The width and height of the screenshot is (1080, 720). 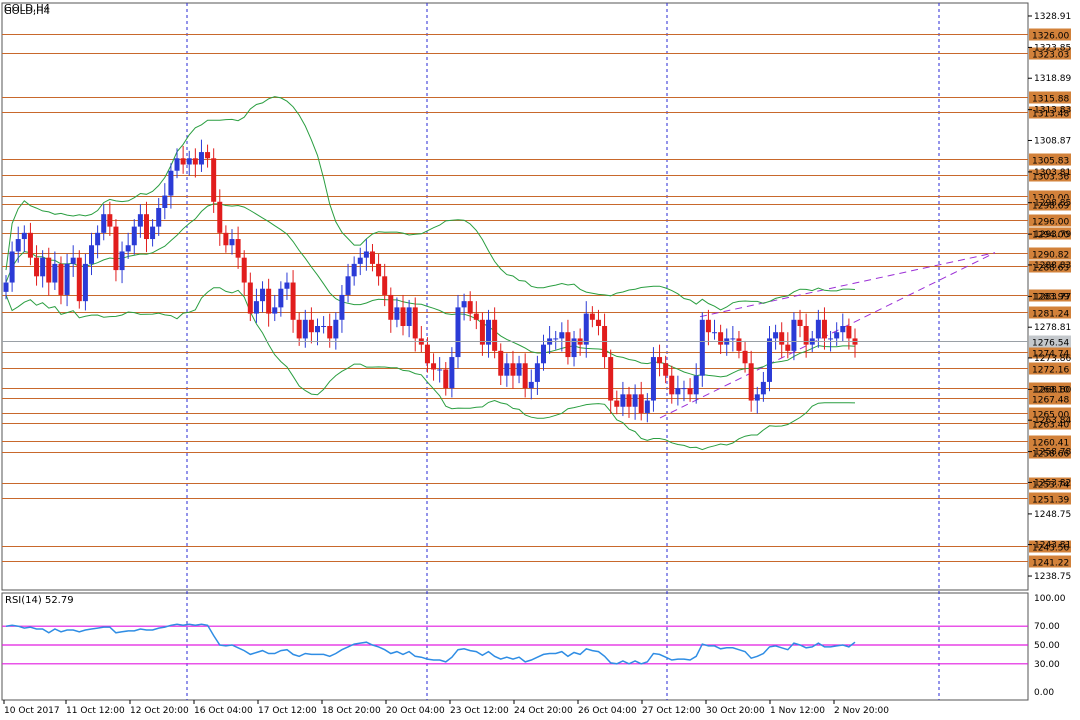 I want to click on x-tick-label-5: 18 Oct 20:00, so click(x=351, y=711).